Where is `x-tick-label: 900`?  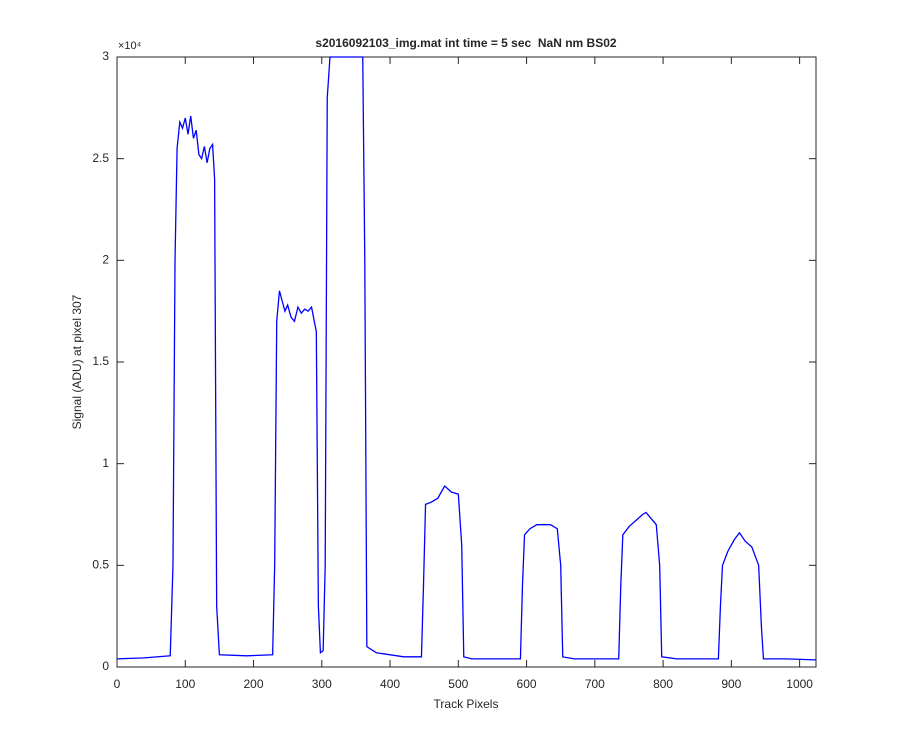 x-tick-label: 900 is located at coordinates (731, 684).